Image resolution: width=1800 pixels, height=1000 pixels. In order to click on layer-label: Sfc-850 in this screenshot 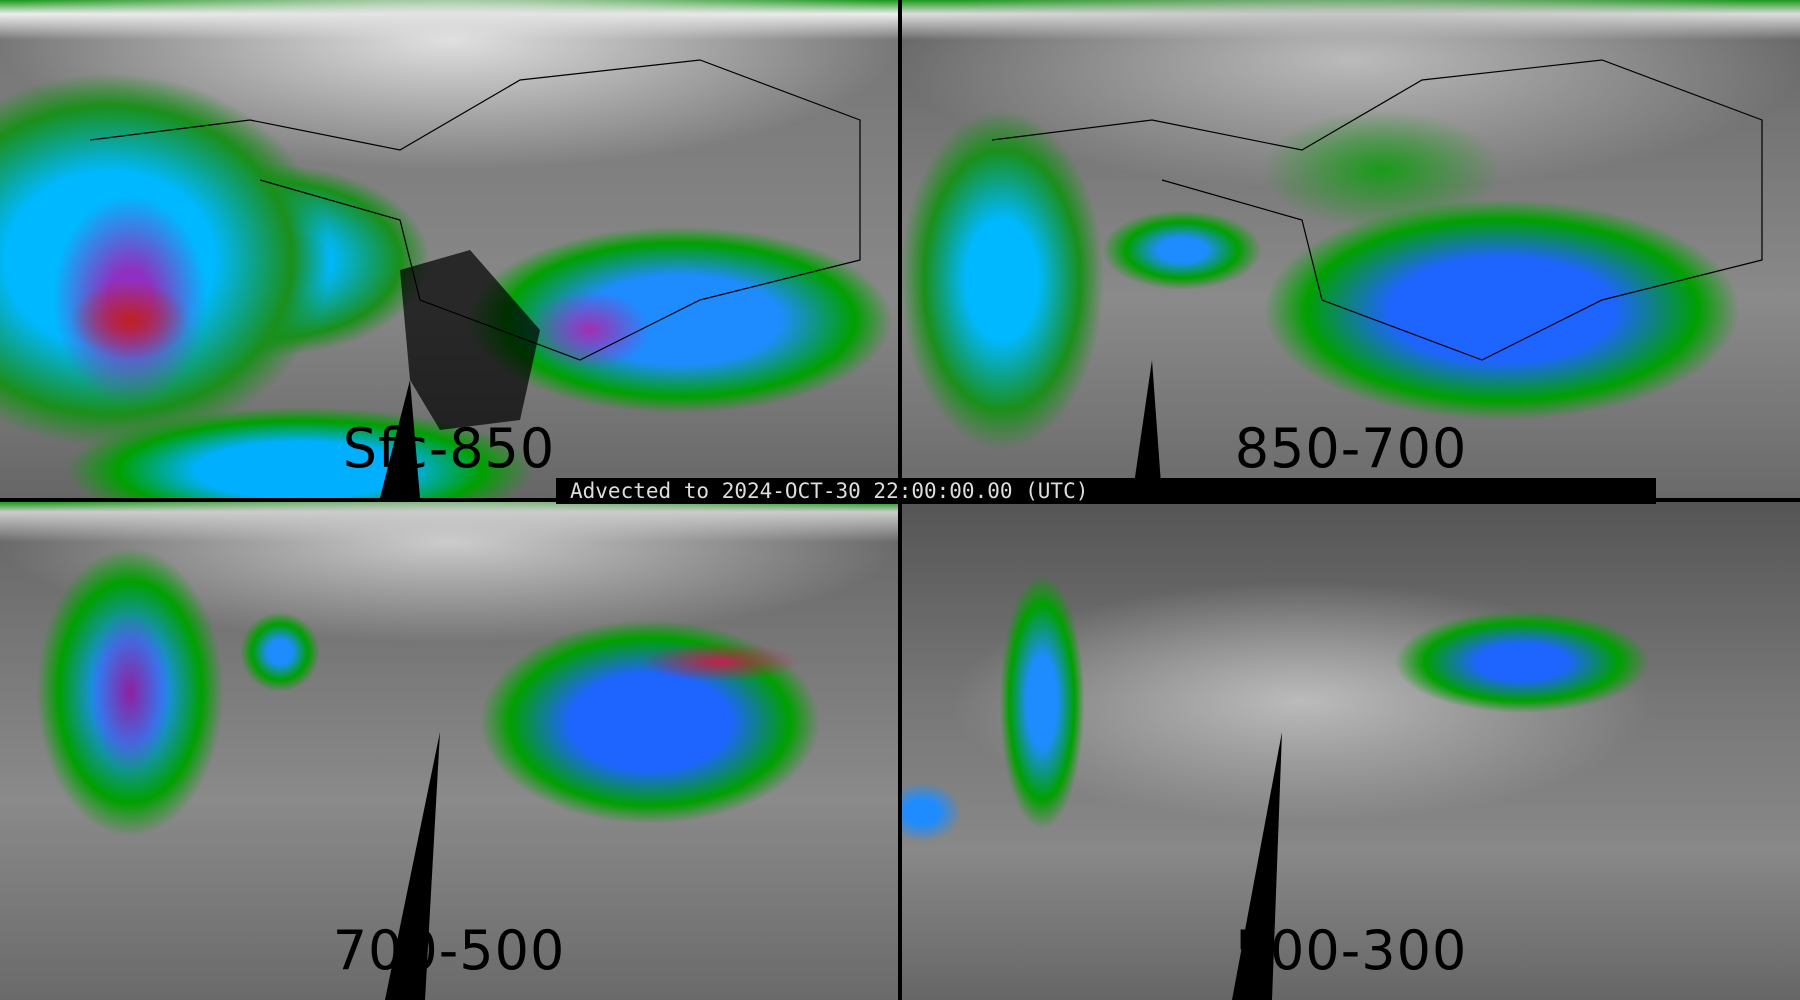, I will do `click(449, 448)`.